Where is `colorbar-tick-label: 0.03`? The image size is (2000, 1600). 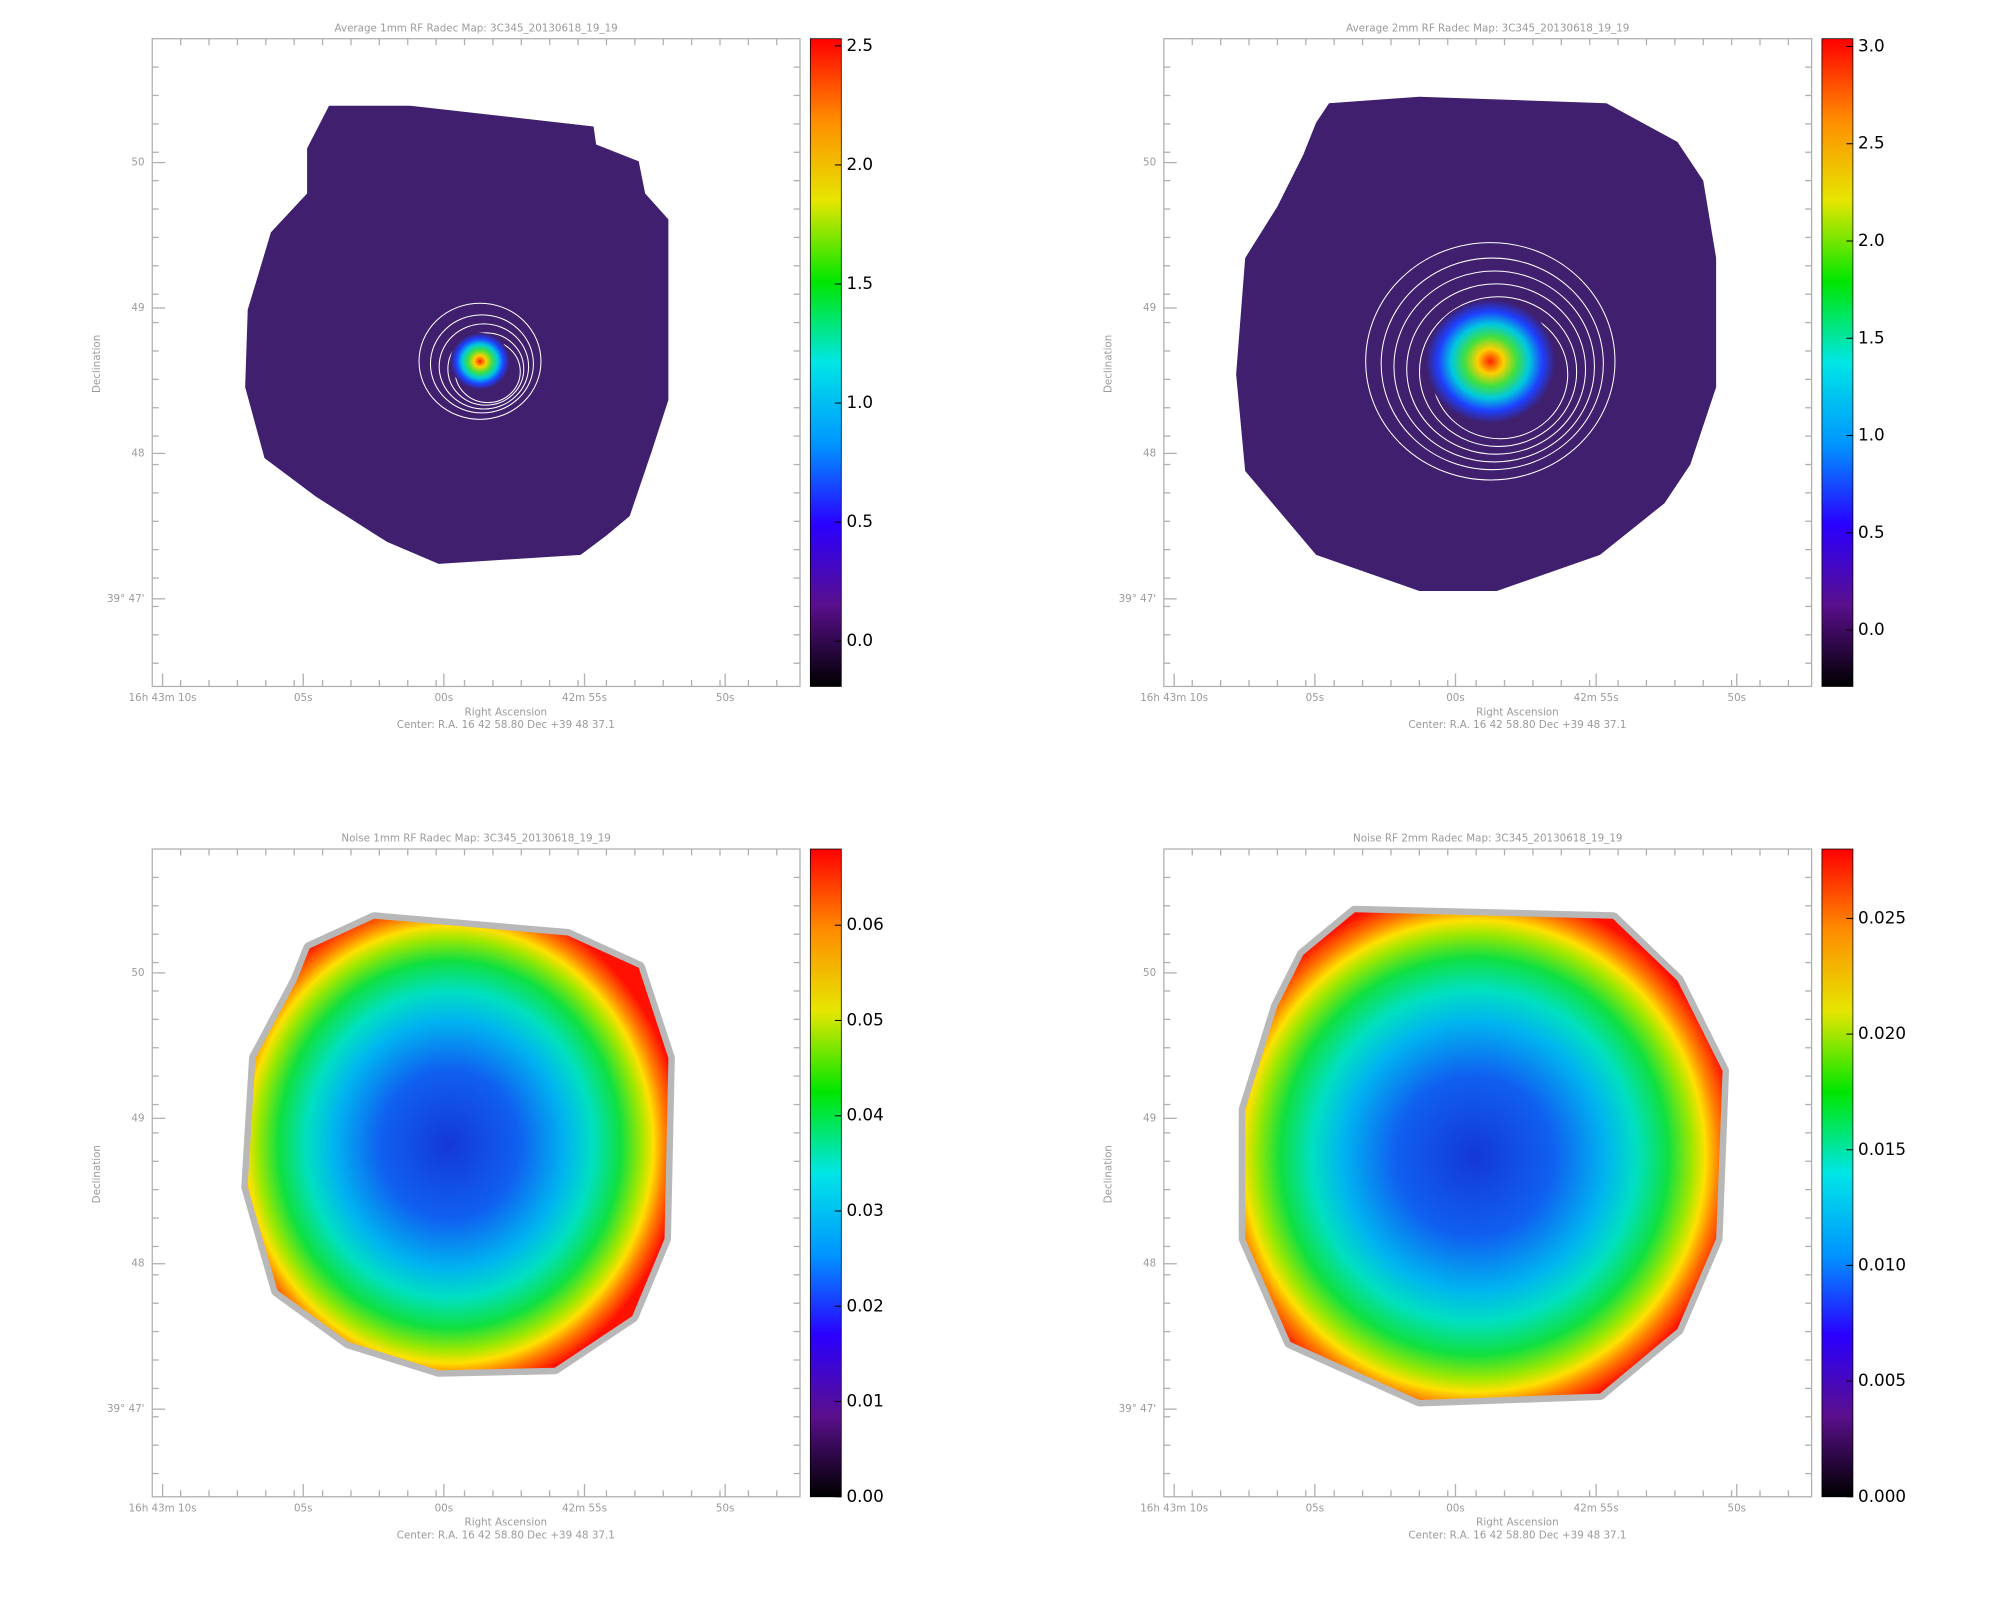 colorbar-tick-label: 0.03 is located at coordinates (864, 1210).